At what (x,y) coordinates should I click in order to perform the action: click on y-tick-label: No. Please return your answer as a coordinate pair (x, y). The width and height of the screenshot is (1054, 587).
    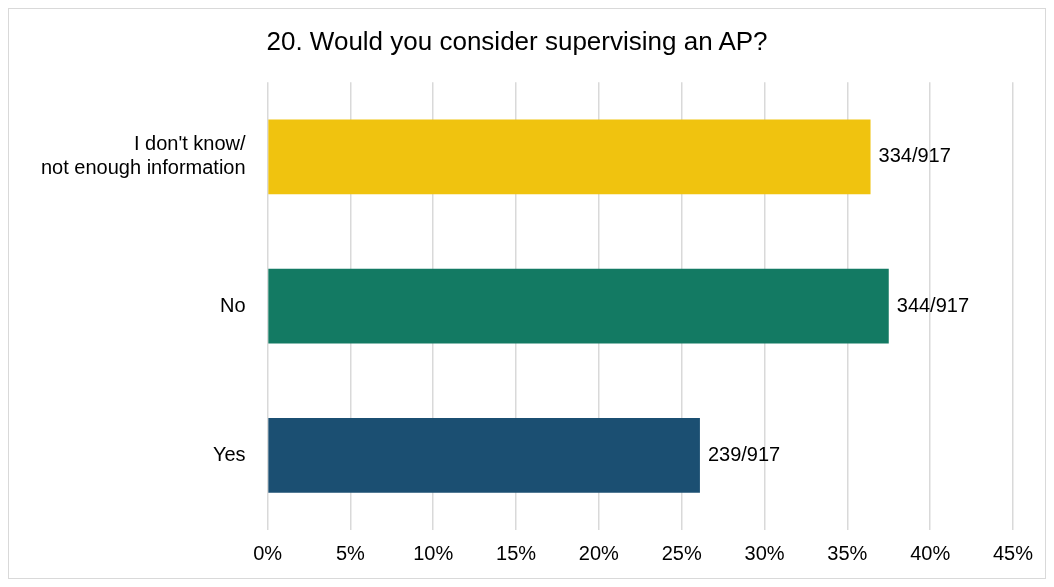
    Looking at the image, I should click on (233, 304).